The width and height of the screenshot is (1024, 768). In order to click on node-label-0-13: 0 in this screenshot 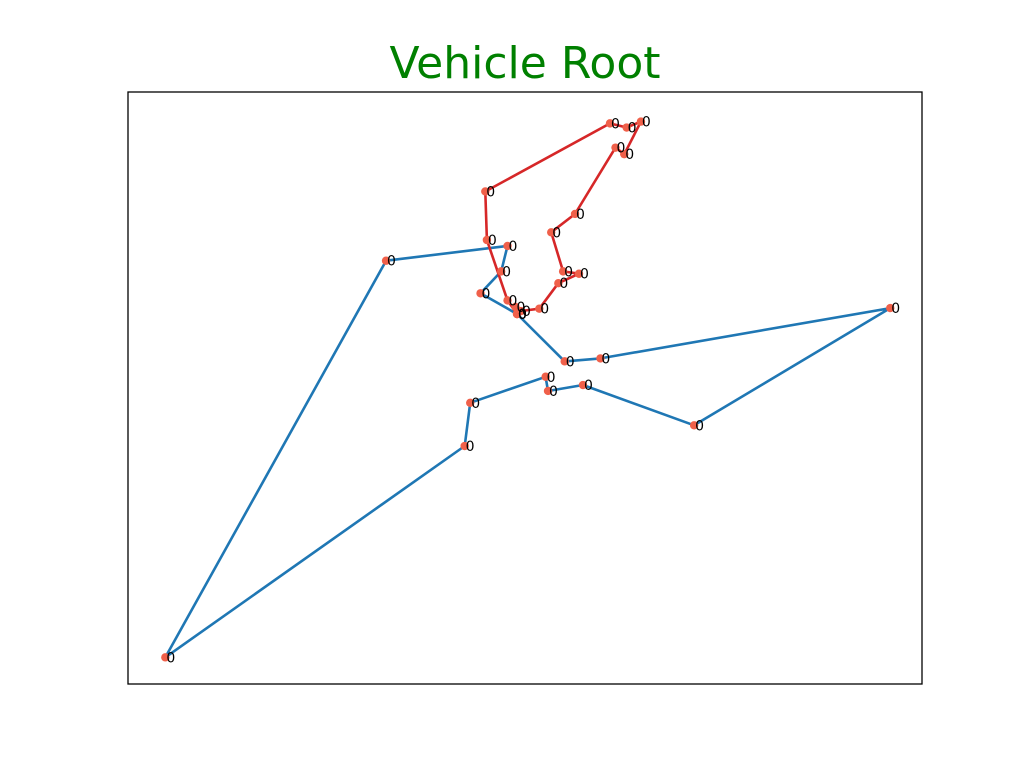, I will do `click(506, 272)`.